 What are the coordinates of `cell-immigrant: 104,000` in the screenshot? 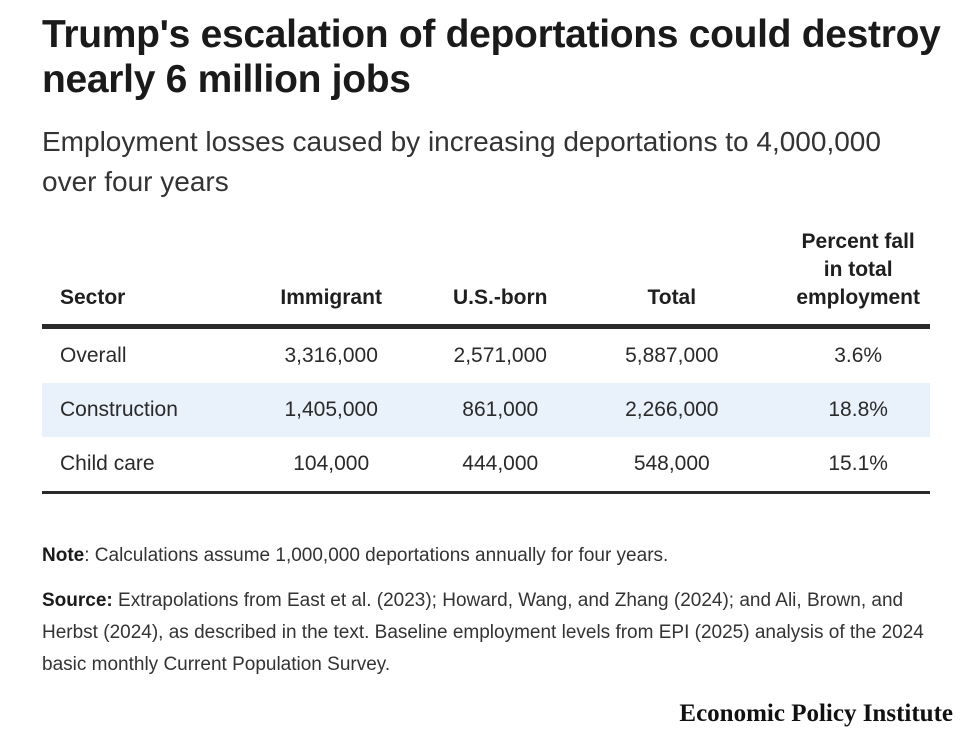 It's located at (331, 465).